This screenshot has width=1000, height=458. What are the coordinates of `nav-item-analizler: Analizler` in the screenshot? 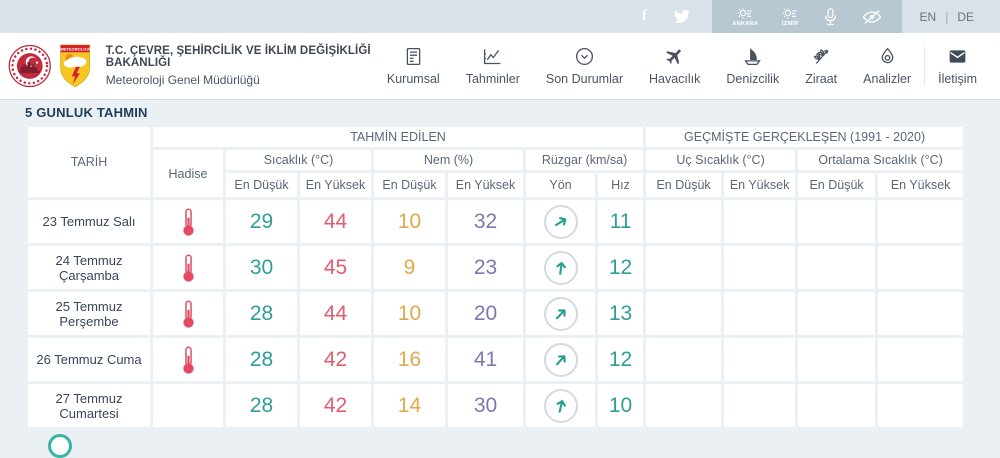 It's located at (887, 66).